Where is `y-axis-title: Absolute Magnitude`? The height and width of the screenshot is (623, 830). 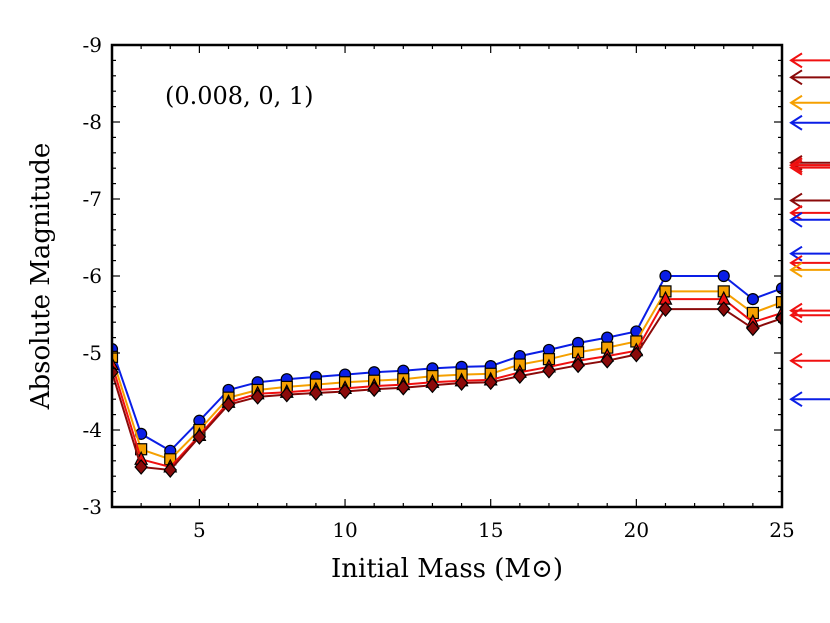
y-axis-title: Absolute Magnitude is located at coordinates (41, 277).